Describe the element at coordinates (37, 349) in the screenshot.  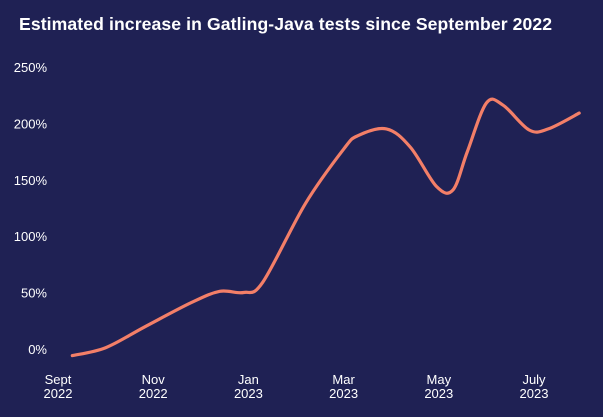
I see `y-tick-label: 0%` at that location.